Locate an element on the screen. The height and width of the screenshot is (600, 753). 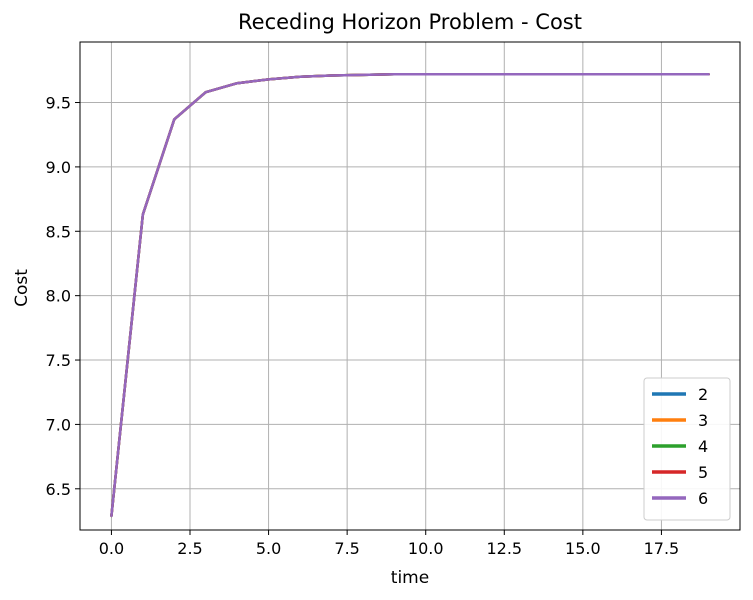
chart-title: Receding Horizon Problem - Cost is located at coordinates (410, 22).